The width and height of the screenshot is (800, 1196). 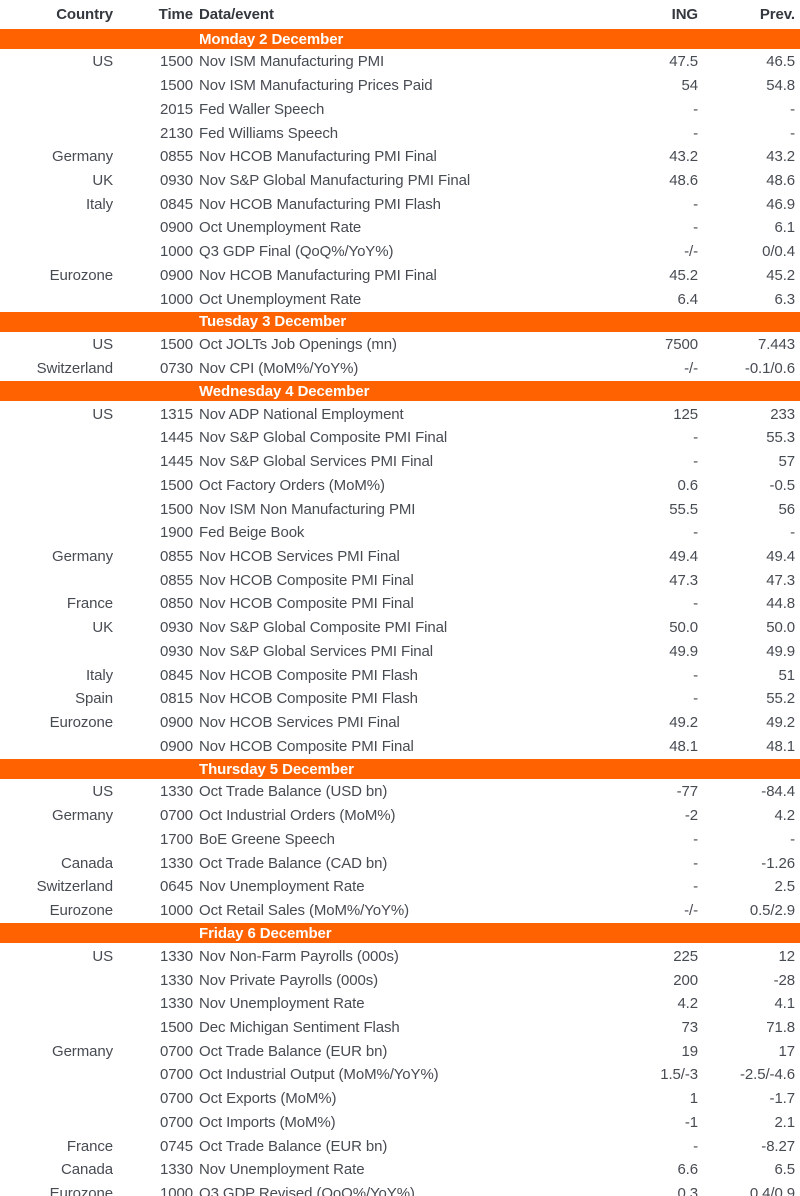 I want to click on table-row: 1445 Nov S&P Global Services PMI Final - 57, so click(x=400, y=462).